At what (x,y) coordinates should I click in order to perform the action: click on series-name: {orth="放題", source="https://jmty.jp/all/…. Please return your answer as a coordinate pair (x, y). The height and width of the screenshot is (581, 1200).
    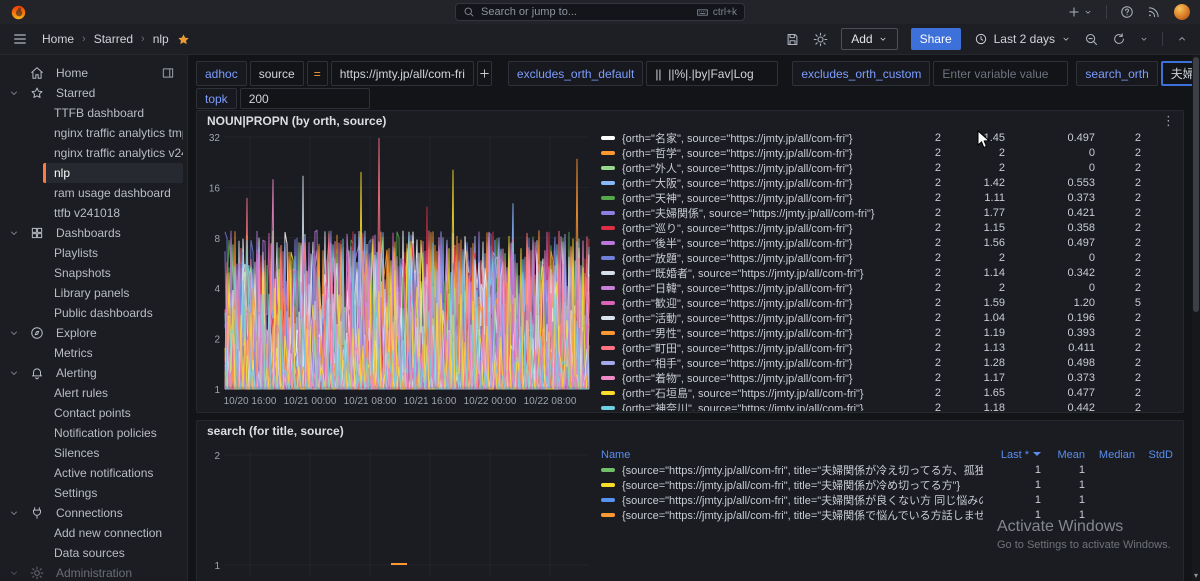
    Looking at the image, I should click on (737, 258).